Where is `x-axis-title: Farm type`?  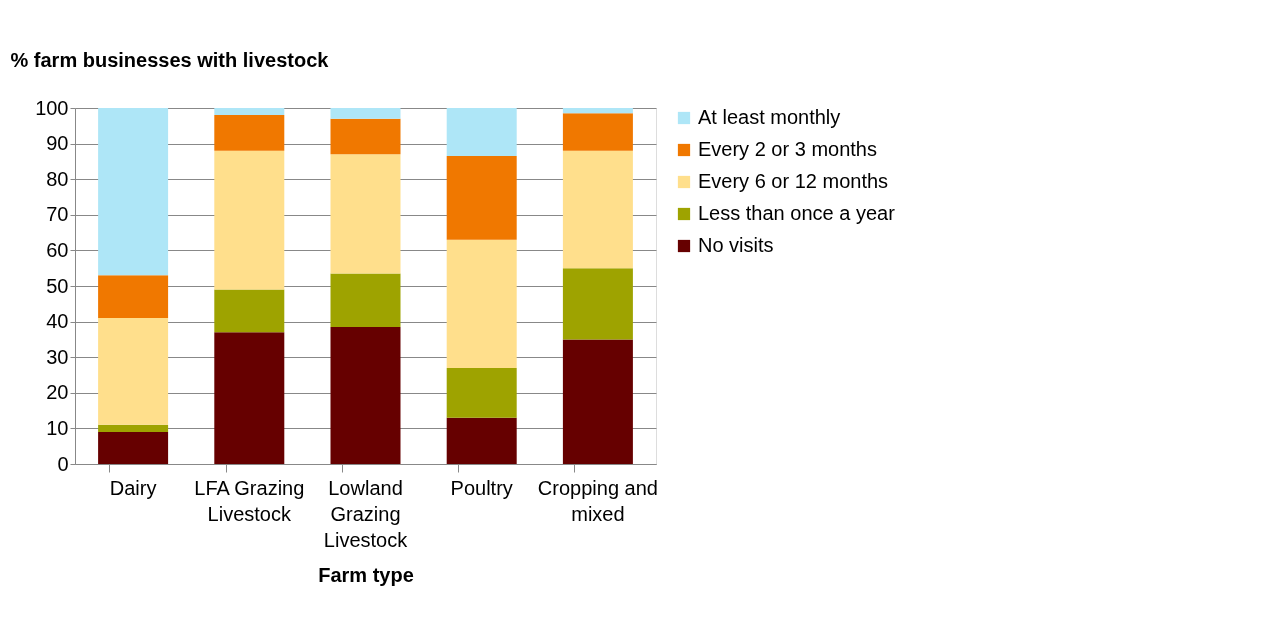 x-axis-title: Farm type is located at coordinates (366, 574).